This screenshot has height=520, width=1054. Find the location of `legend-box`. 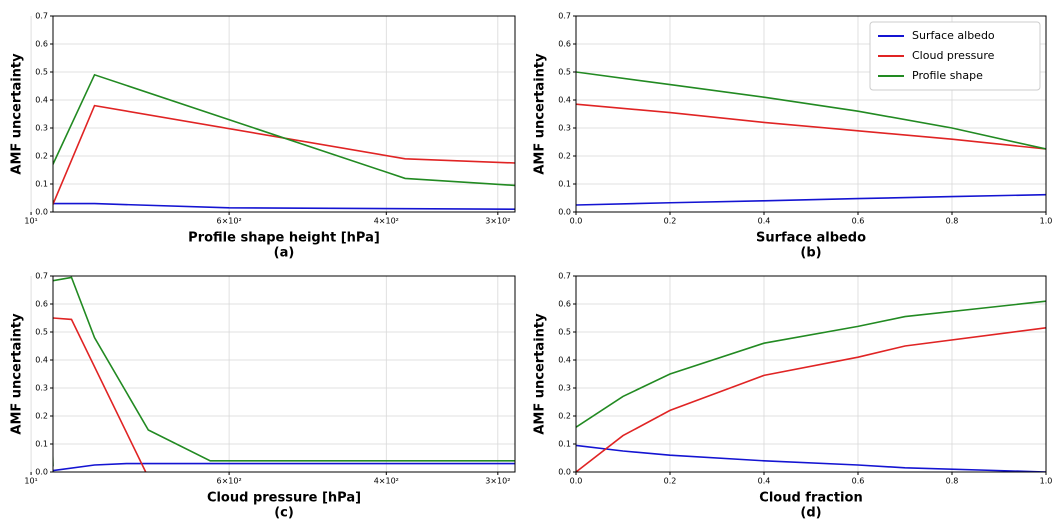

legend-box is located at coordinates (955, 56).